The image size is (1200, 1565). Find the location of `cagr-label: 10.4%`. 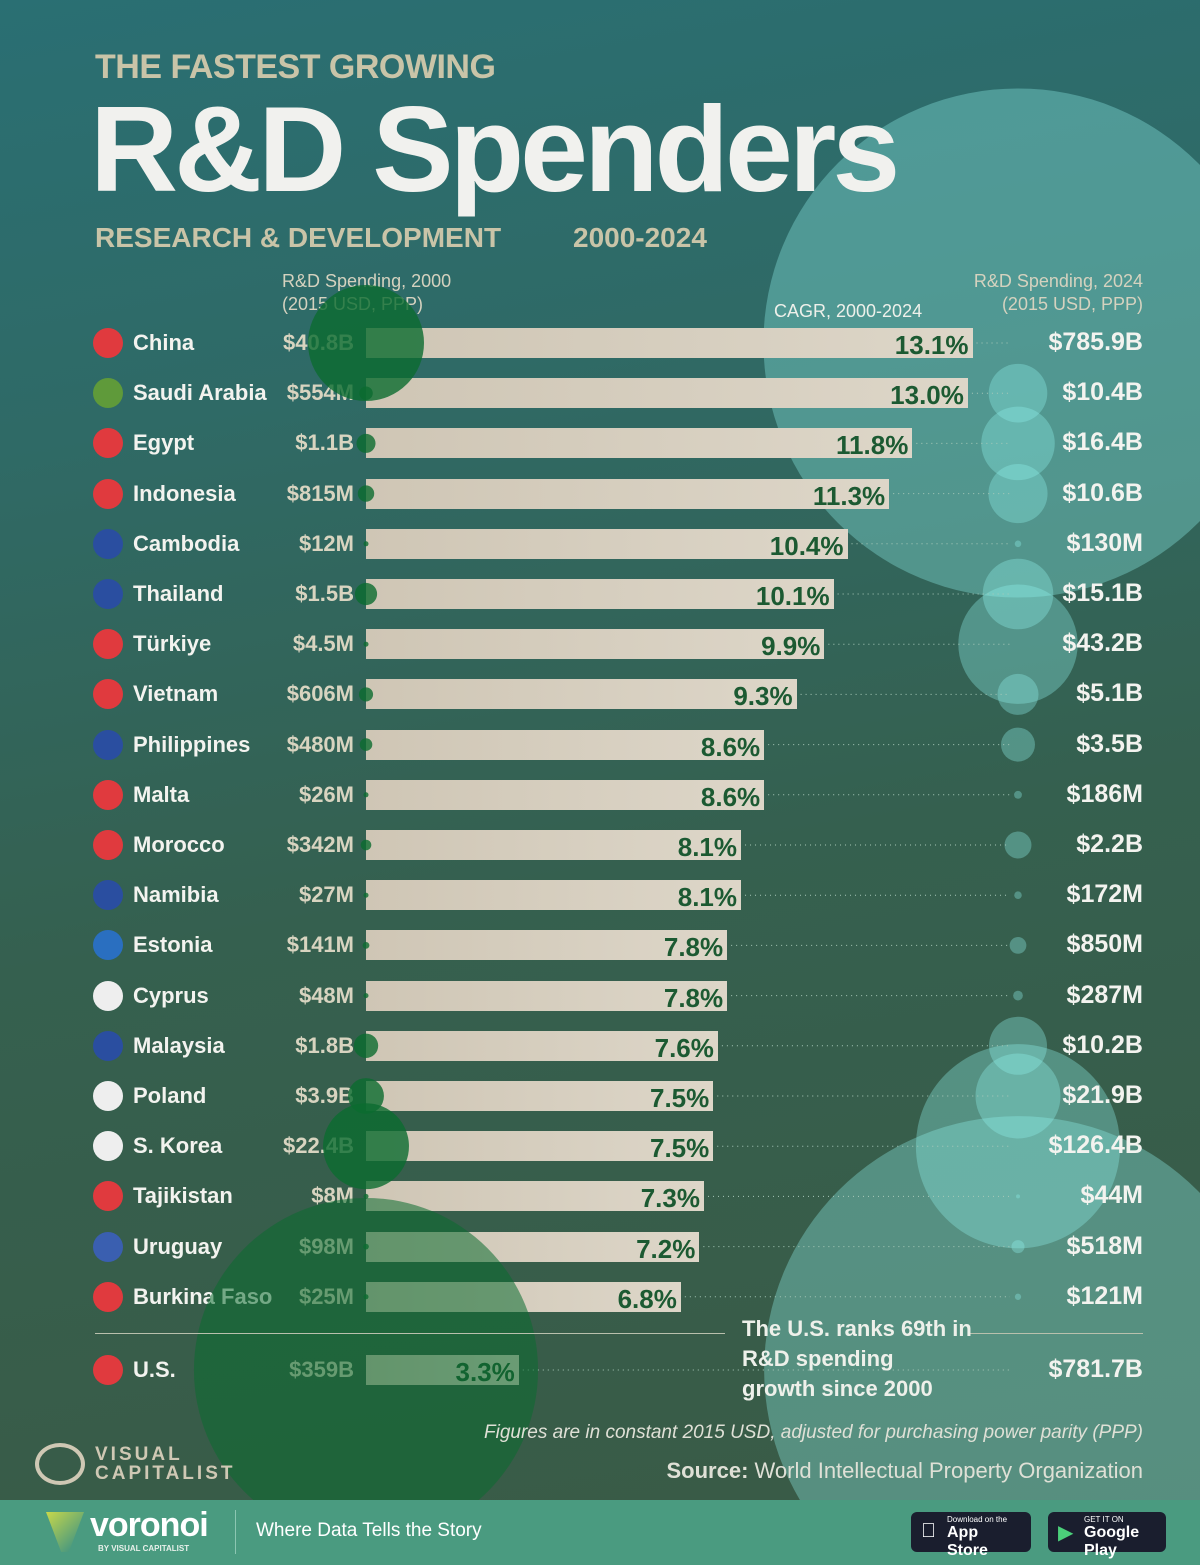

cagr-label: 10.4% is located at coordinates (806, 545).